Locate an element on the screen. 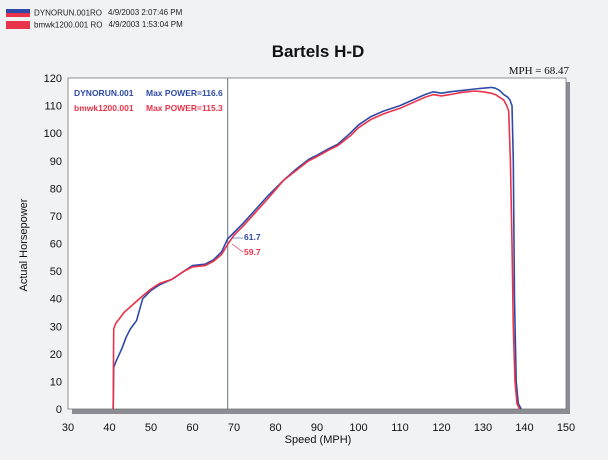 This screenshot has height=460, width=608. y-tick-label: 10 is located at coordinates (56, 382).